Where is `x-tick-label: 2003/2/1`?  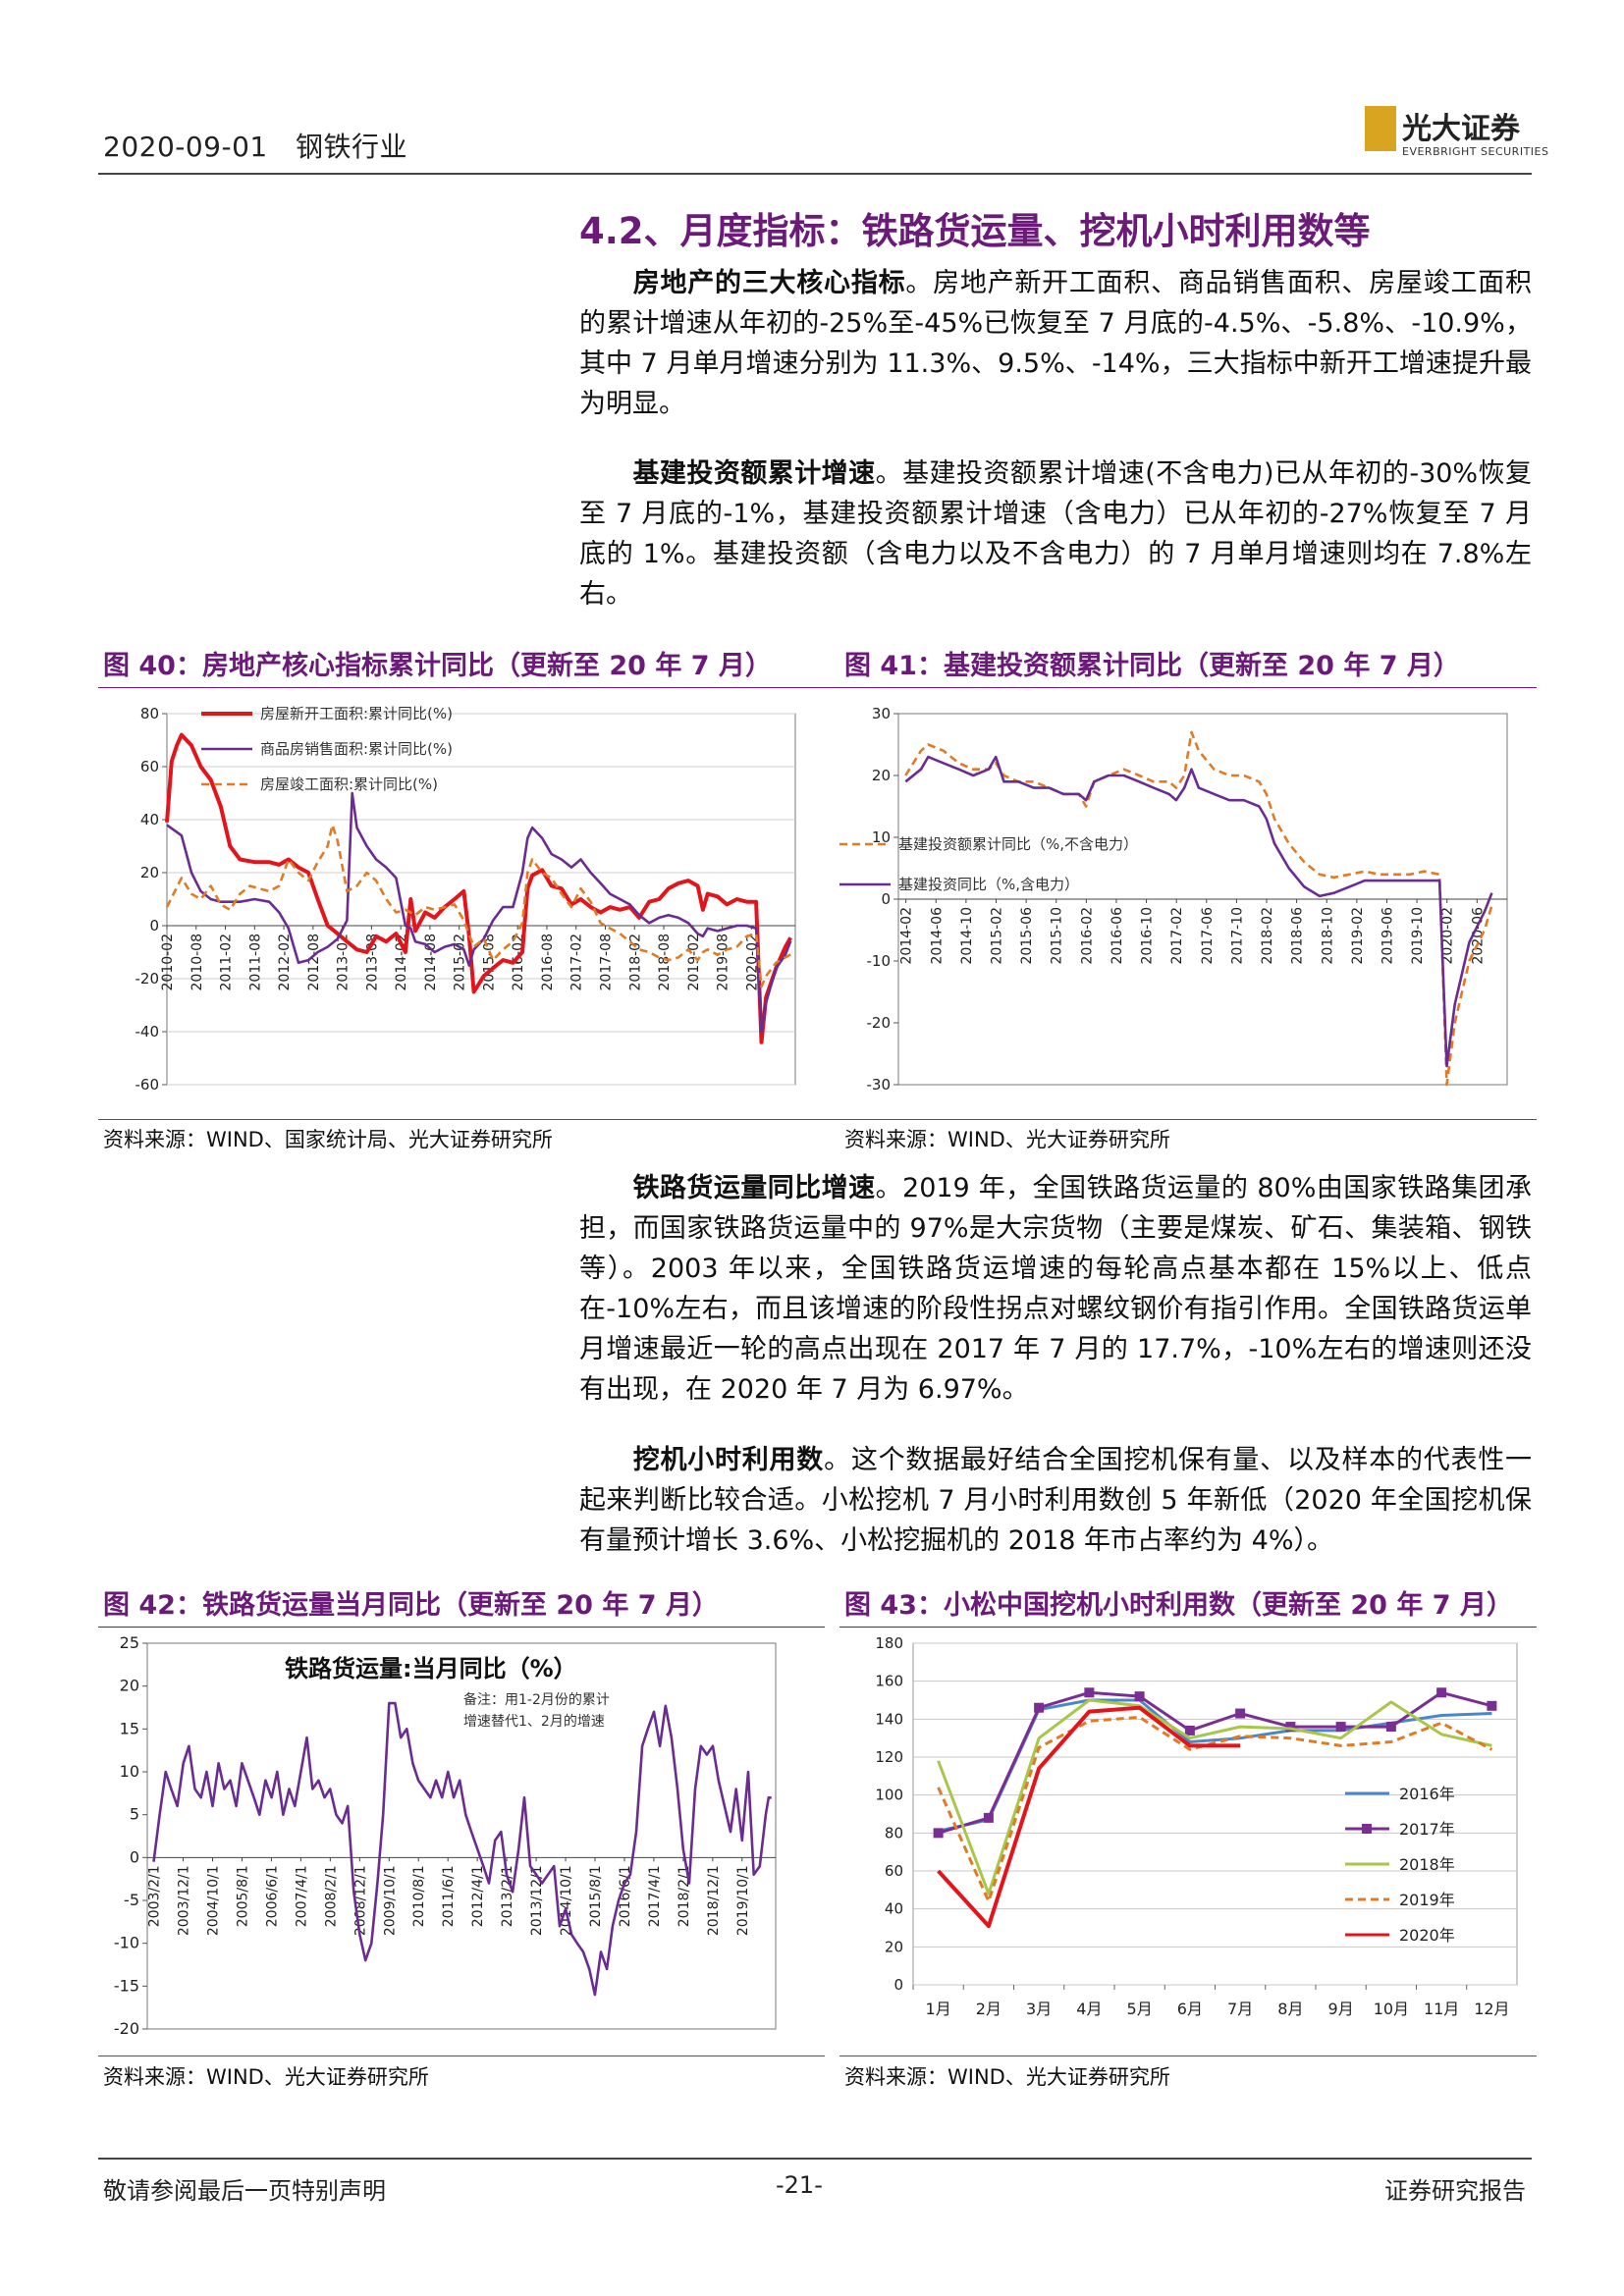
x-tick-label: 2003/2/1 is located at coordinates (155, 1896).